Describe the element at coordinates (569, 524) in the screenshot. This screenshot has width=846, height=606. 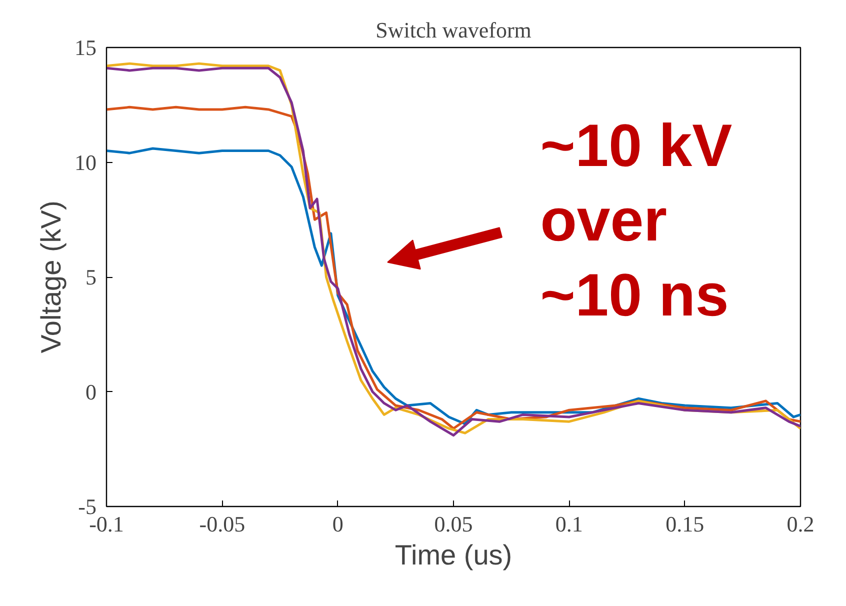
I see `x-tick-label: 0.1` at that location.